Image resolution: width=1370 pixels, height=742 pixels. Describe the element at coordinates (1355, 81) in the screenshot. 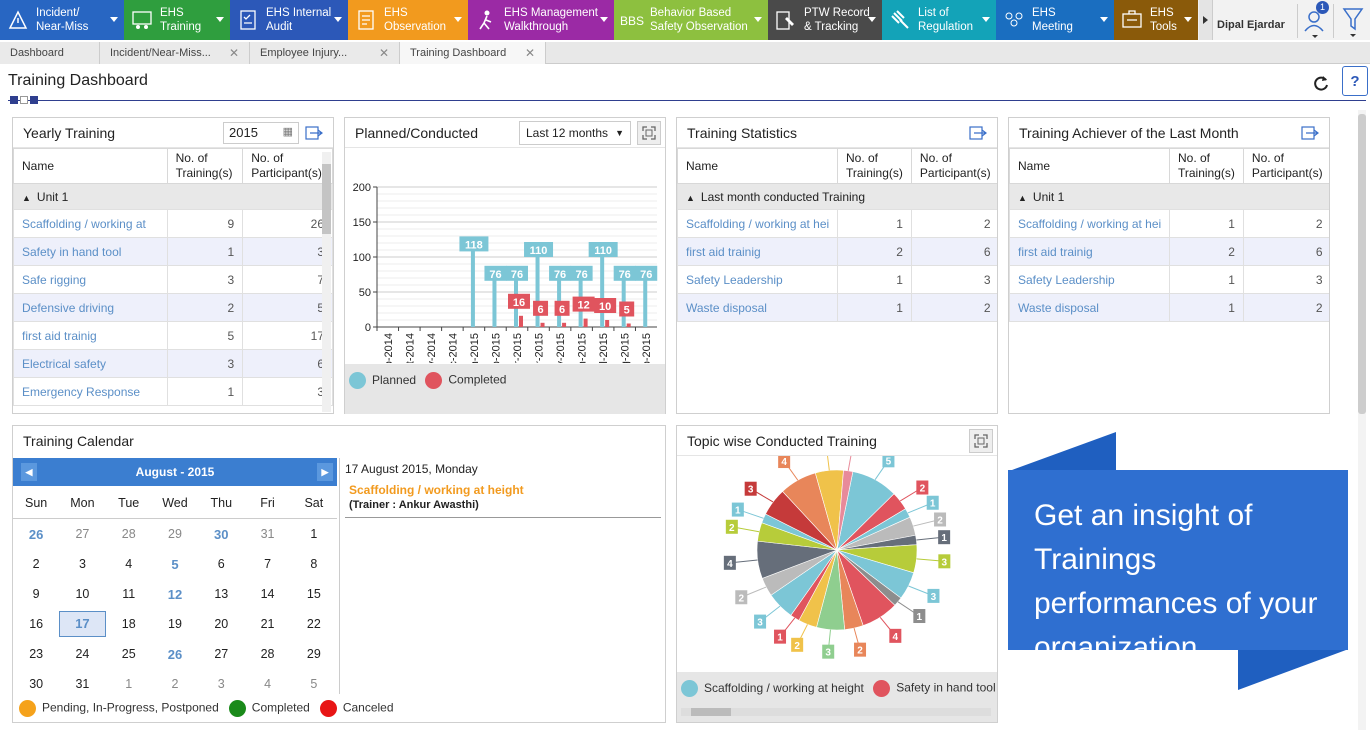

I see `help-button: ?` at that location.